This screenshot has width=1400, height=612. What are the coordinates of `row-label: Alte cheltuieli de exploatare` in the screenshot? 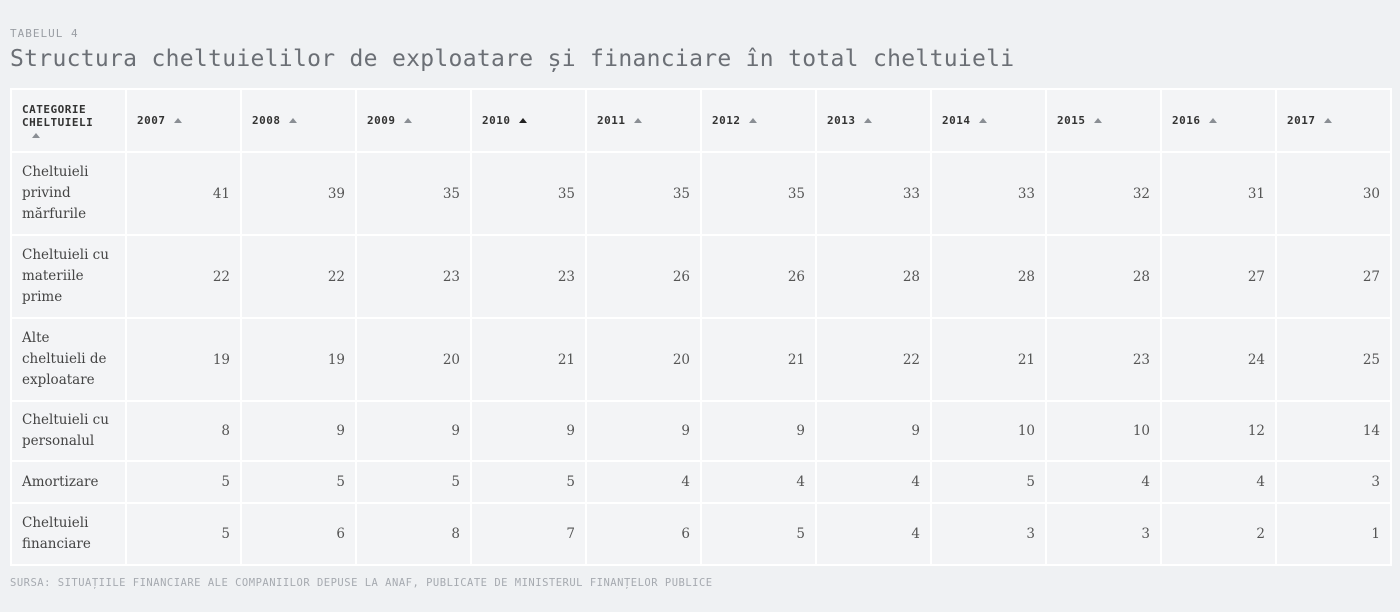 It's located at (68, 359).